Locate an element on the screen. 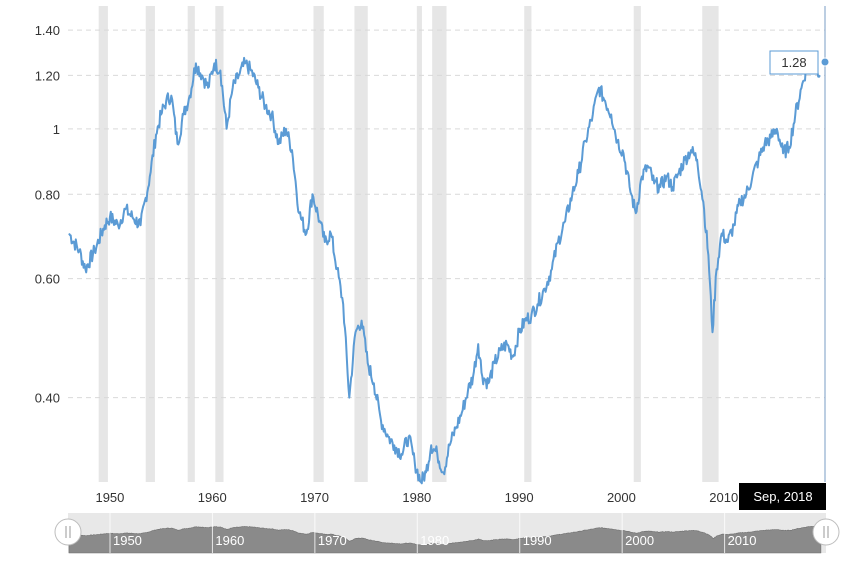 The width and height of the screenshot is (846, 570). navigator-labels: 1950 1960 1970 1980 1990 2000 2010 is located at coordinates (433, 533).